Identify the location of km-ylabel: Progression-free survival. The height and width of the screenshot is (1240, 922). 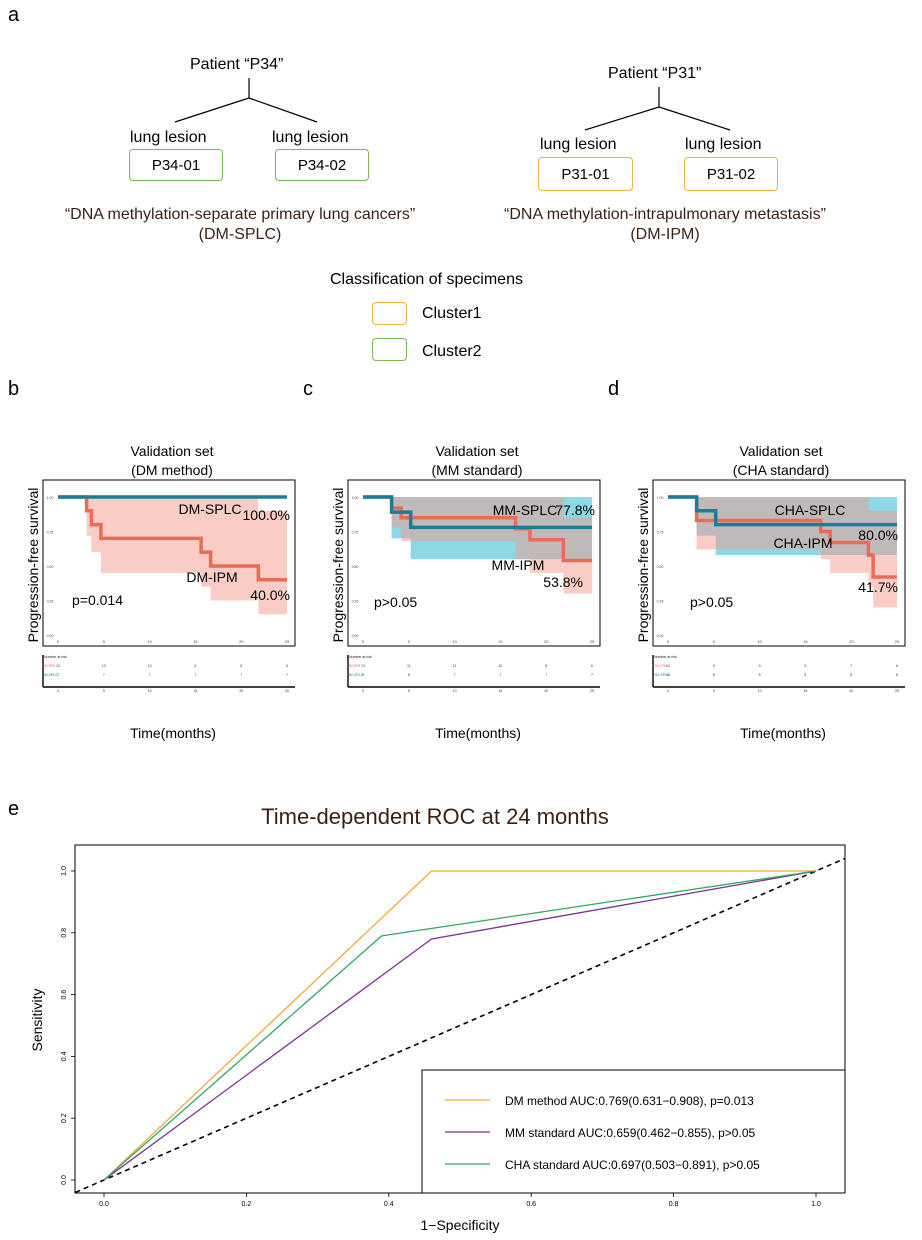
(643, 565).